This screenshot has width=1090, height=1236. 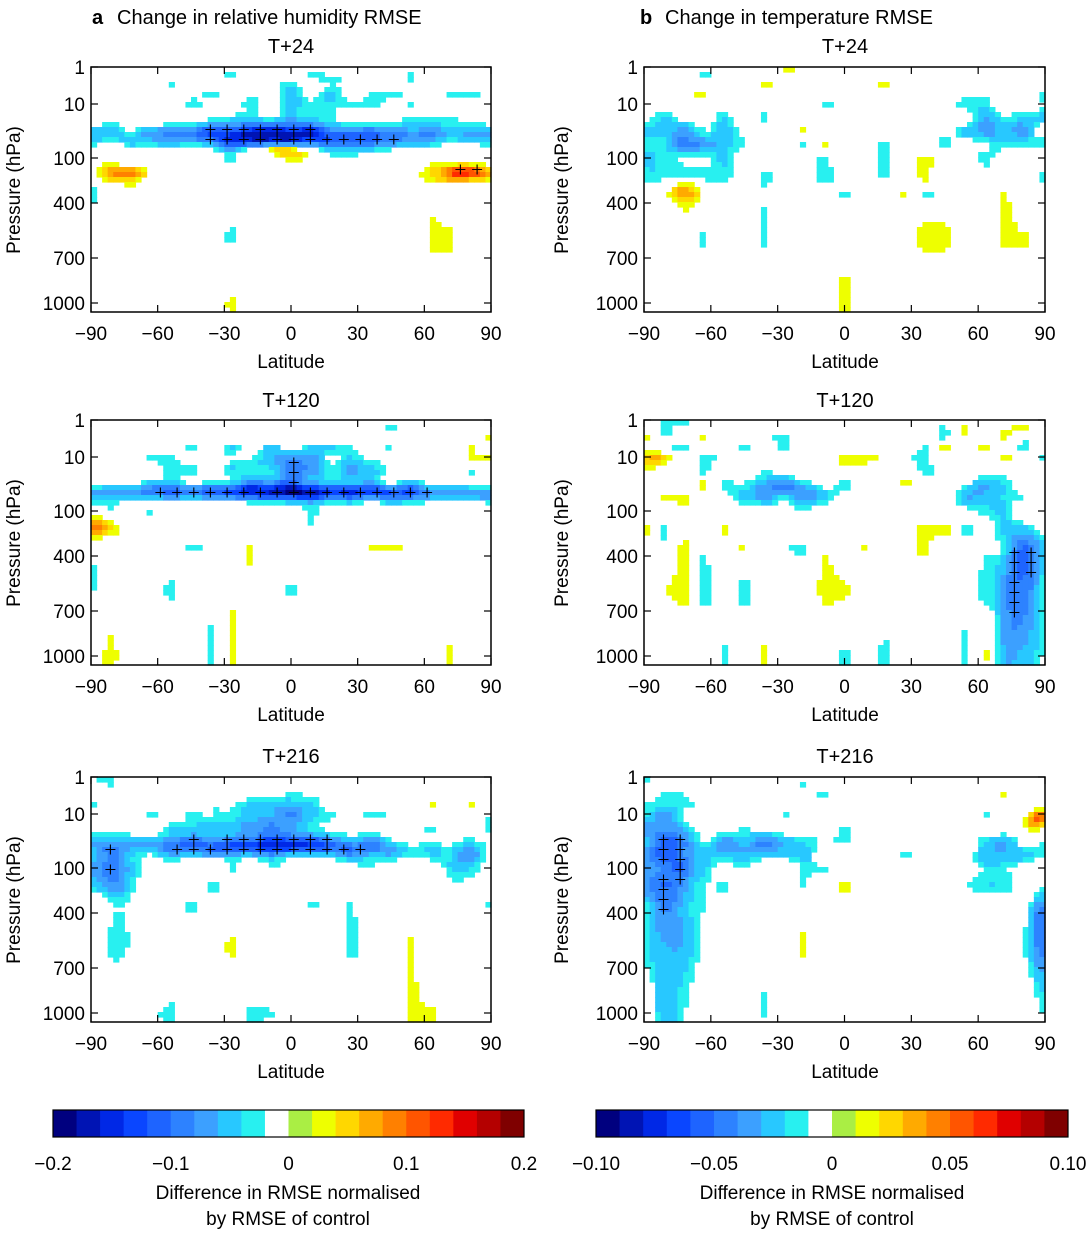 What do you see at coordinates (778, 687) in the screenshot?
I see `x-tick-label: −30` at bounding box center [778, 687].